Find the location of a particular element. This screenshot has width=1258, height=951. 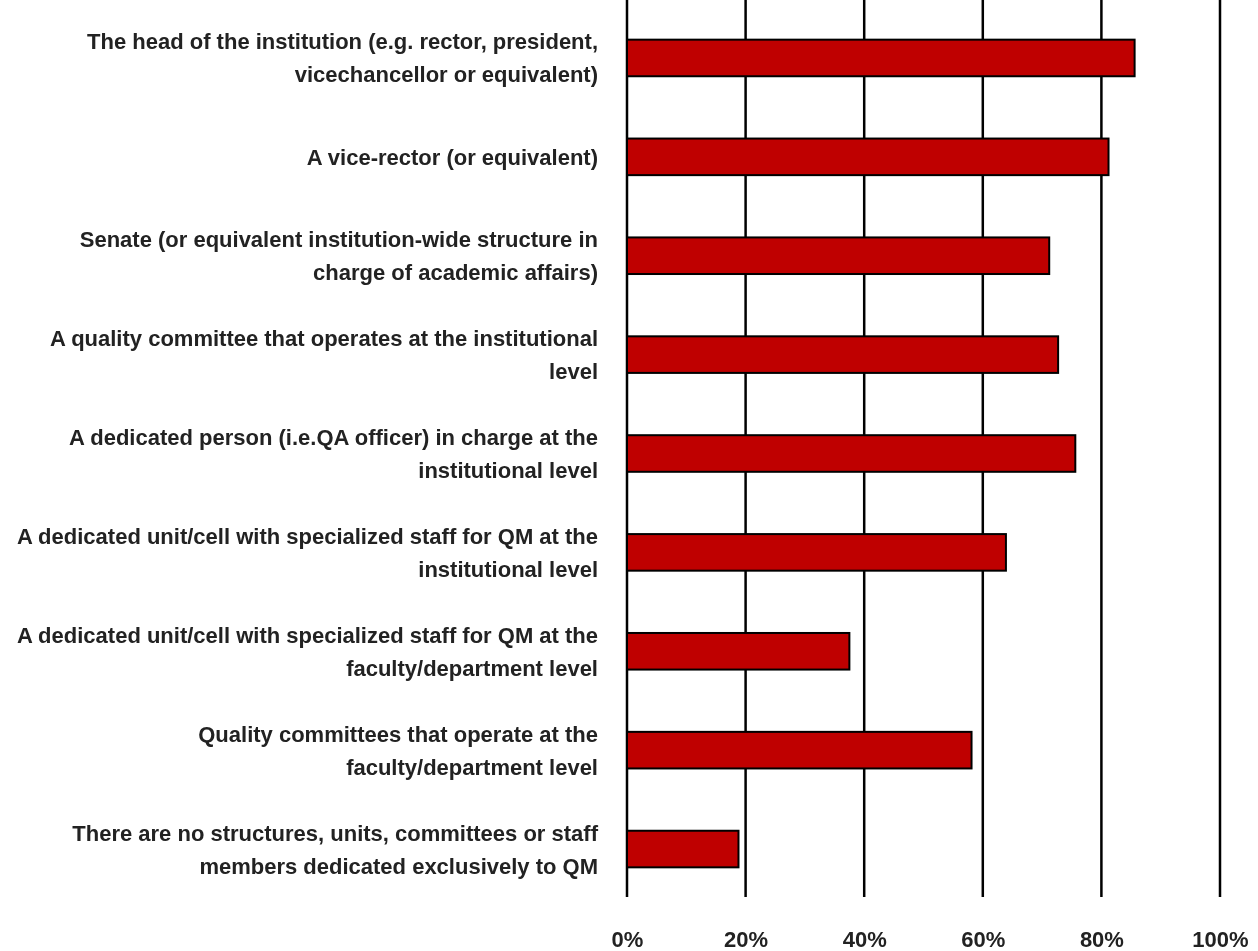

y-tick-label: A dedicated person (i.e.QA officer) in charge at the institutional level is located at coordinates (333, 454).